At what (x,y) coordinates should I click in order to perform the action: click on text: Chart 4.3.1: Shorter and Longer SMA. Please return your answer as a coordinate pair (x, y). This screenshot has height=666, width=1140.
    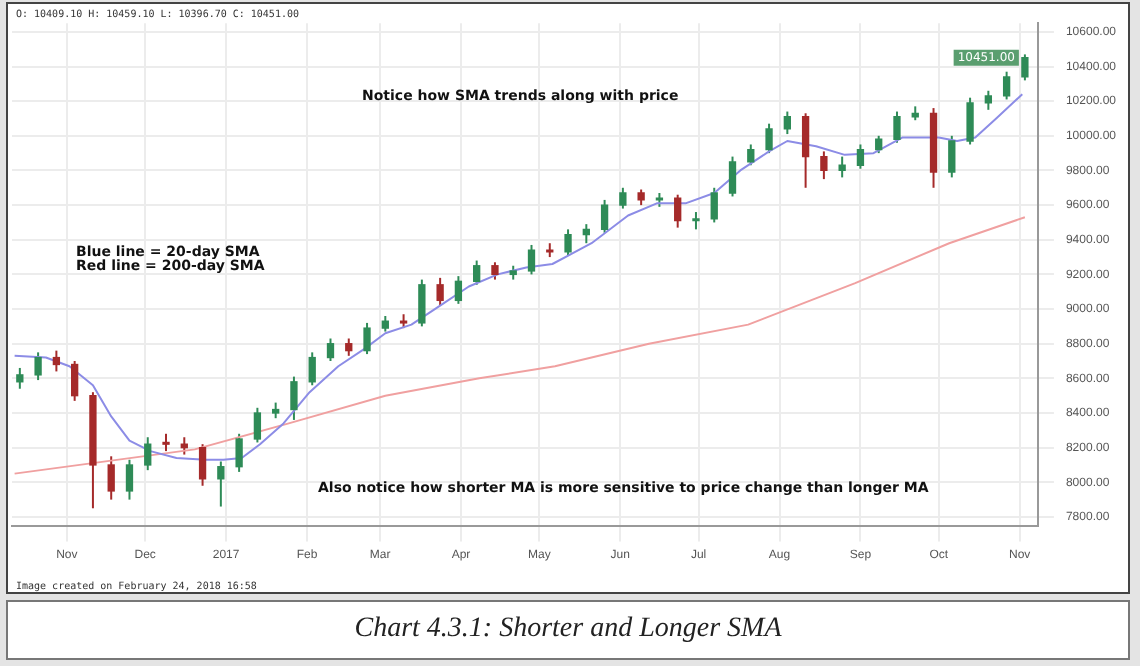
    Looking at the image, I should click on (568, 630).